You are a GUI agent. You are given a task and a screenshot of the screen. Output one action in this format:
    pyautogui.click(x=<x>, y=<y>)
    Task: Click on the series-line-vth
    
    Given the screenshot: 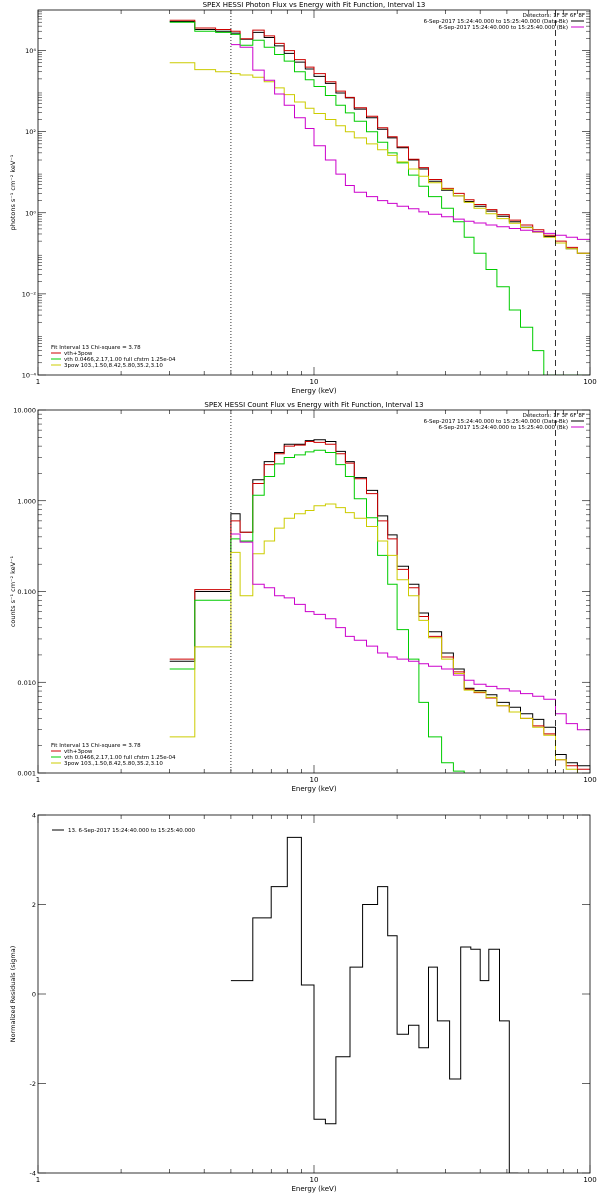 What is the action you would take?
    pyautogui.click(x=317, y=611)
    